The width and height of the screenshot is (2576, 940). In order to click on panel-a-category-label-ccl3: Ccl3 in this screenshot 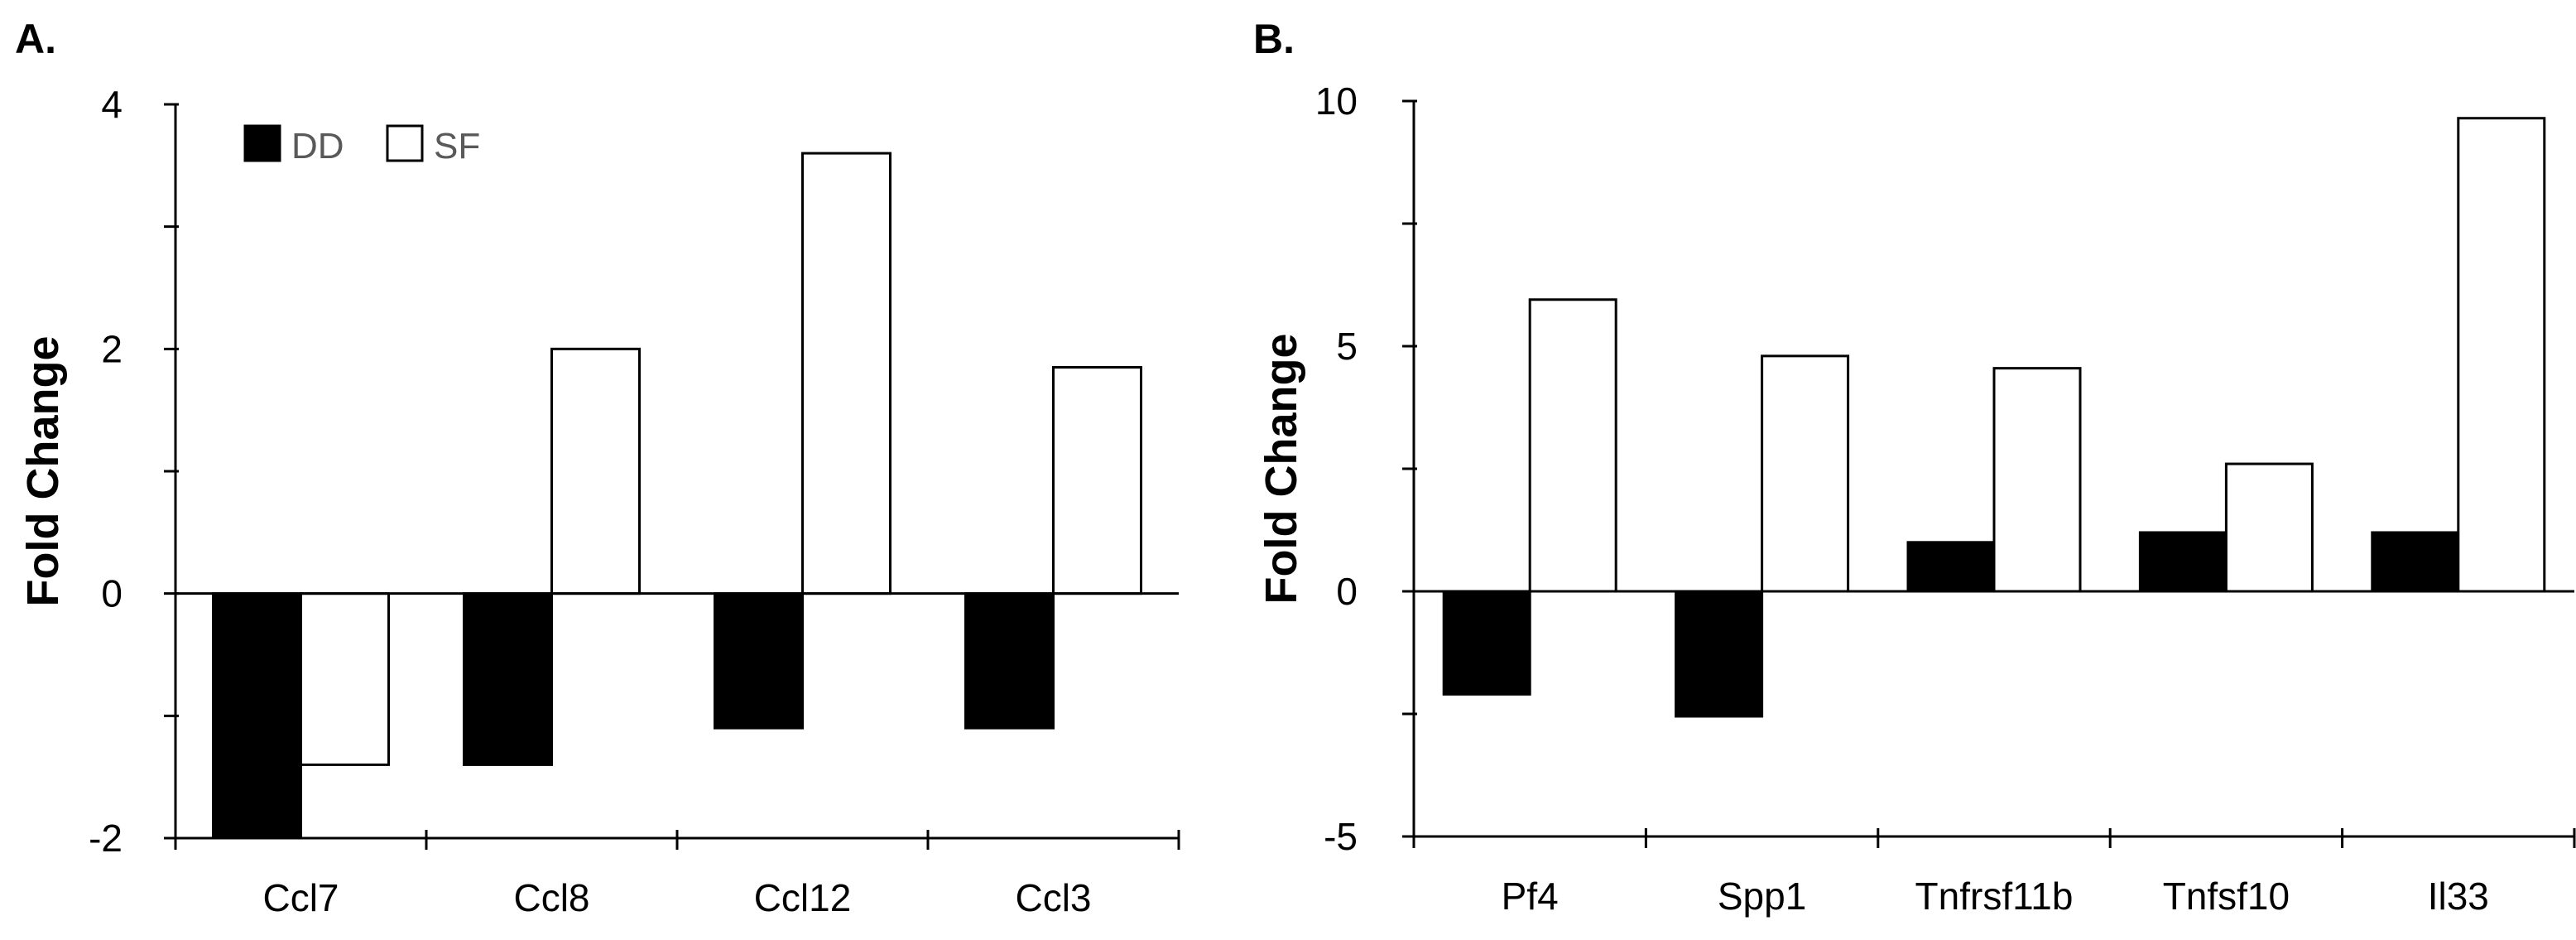, I will do `click(1053, 897)`.